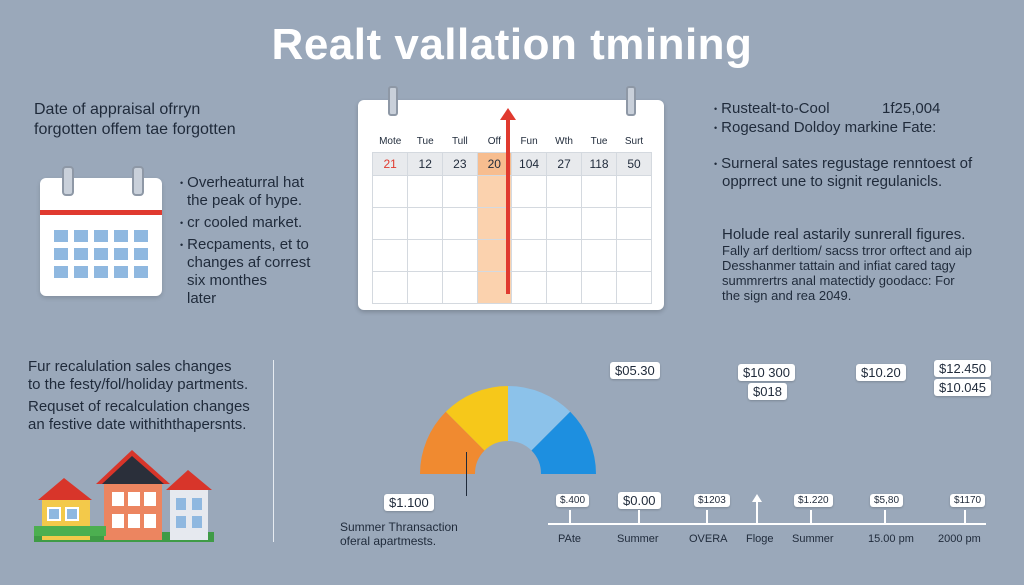  What do you see at coordinates (881, 372) in the screenshot?
I see `upper-price-tag-3: $10.20` at bounding box center [881, 372].